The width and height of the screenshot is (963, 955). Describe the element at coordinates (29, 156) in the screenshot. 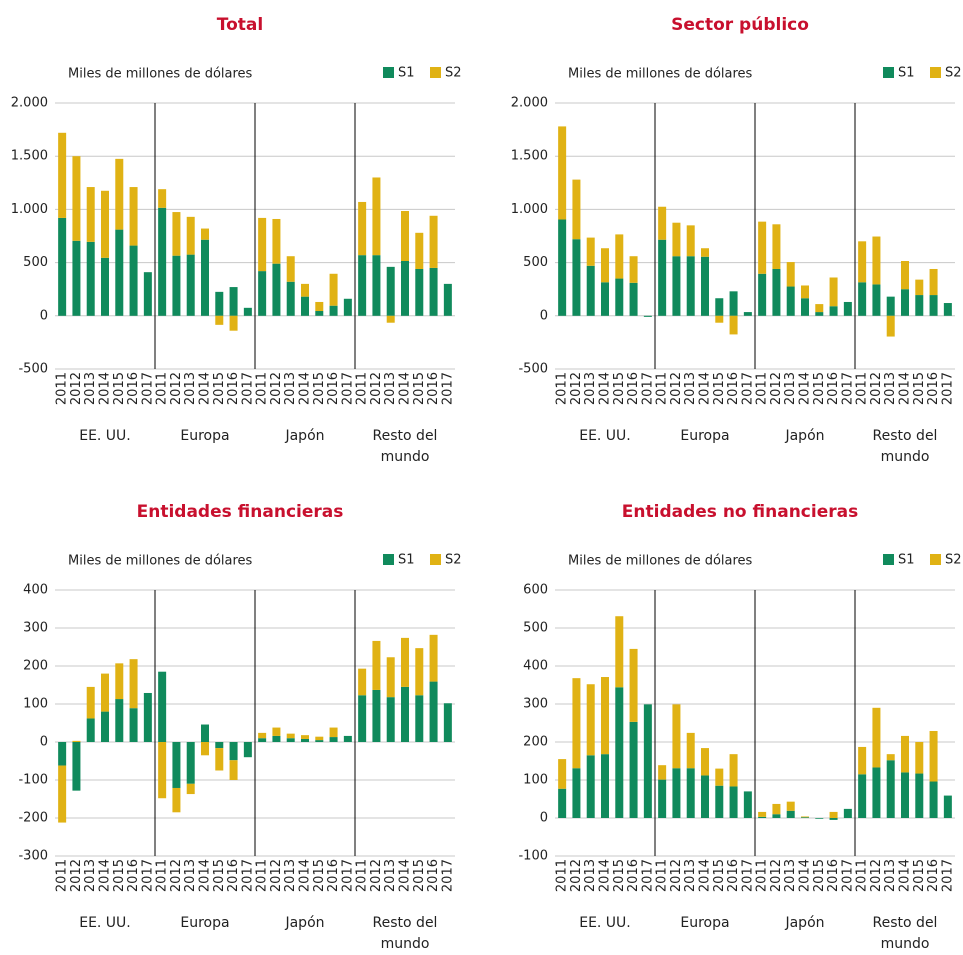

I see `y-tick-label: 1.500` at that location.